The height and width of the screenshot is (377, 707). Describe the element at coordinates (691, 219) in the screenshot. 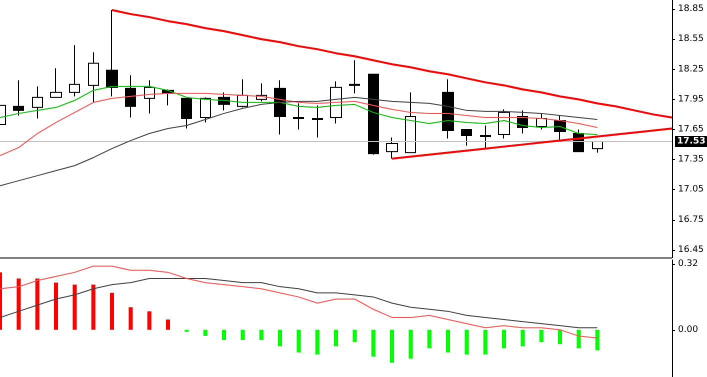

I see `y-tick-label: 16.75` at that location.